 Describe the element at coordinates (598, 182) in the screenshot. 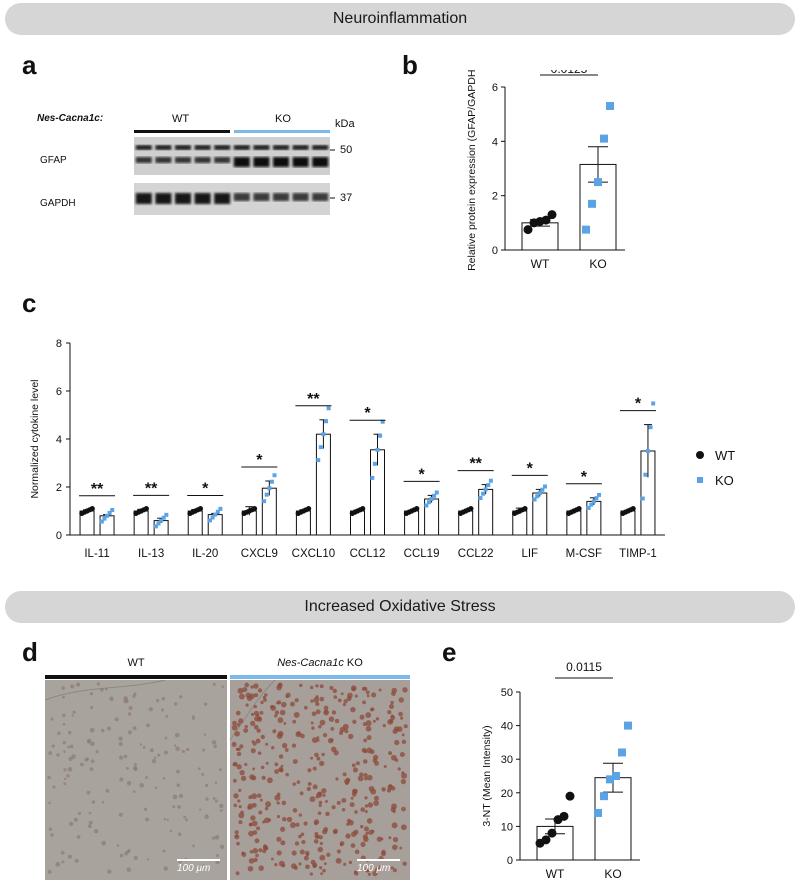

I see `gfap-point-ko` at that location.